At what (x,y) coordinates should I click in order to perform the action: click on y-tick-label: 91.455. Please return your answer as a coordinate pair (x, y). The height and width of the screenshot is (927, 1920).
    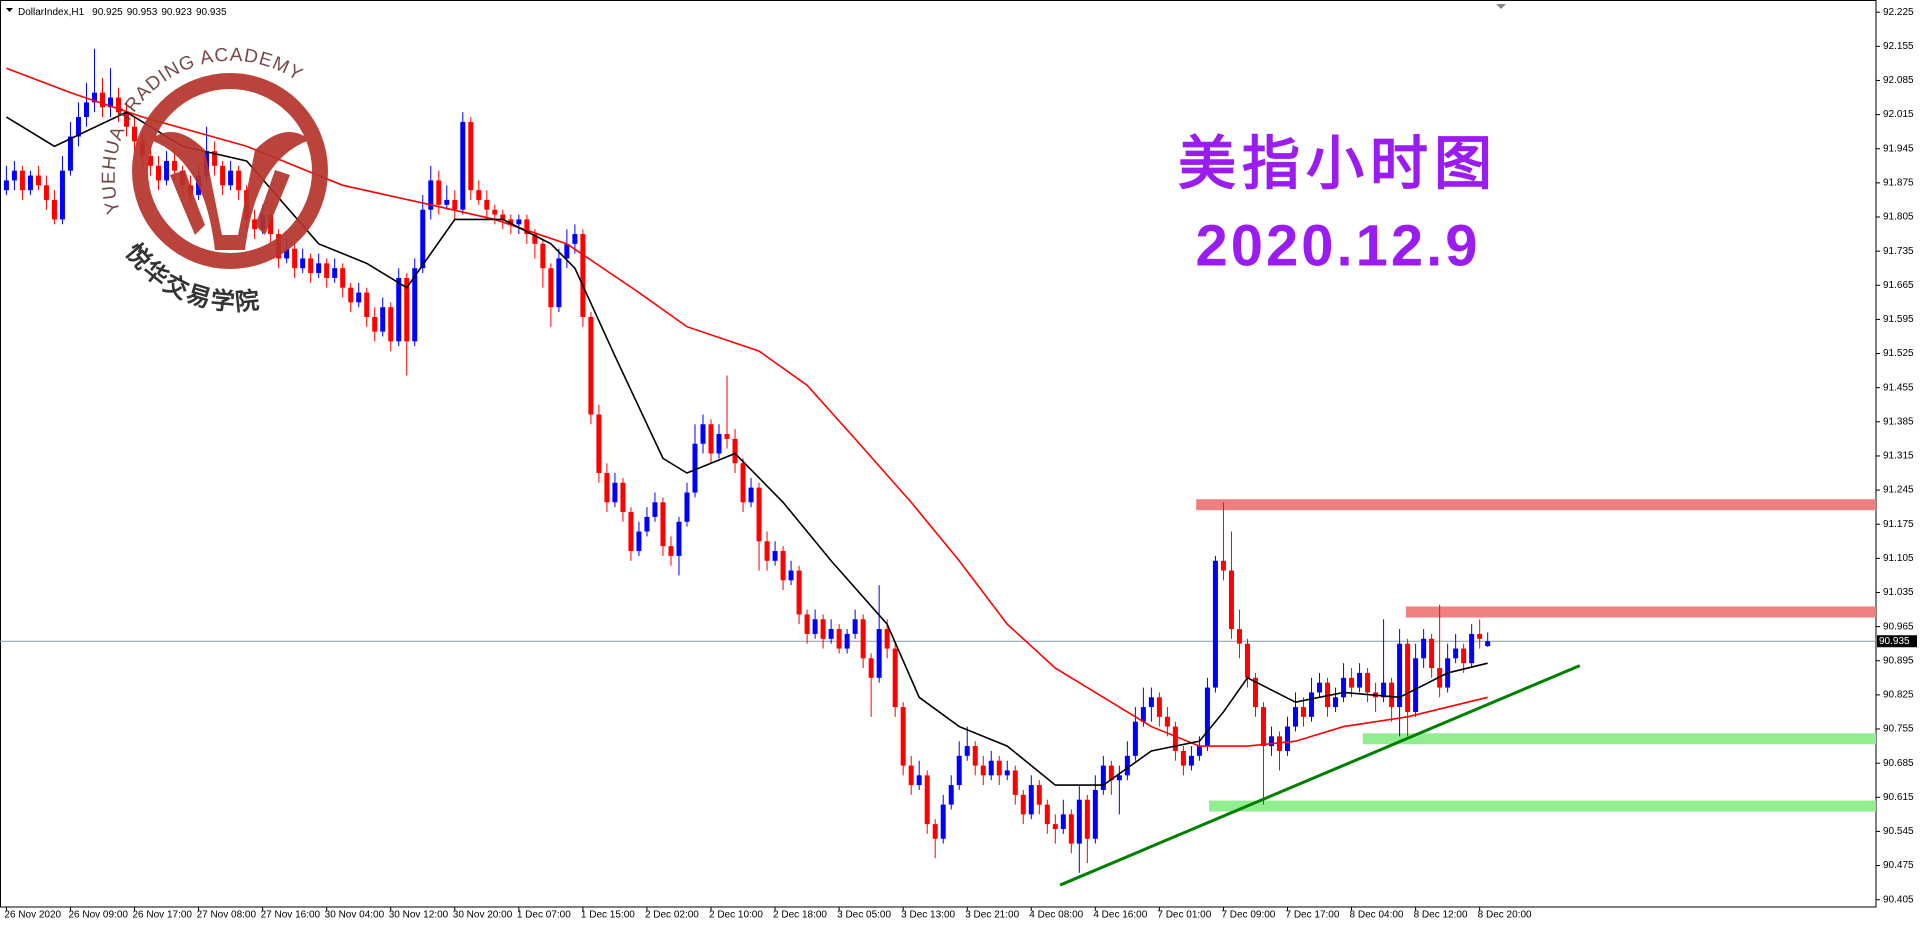
    Looking at the image, I should click on (1898, 387).